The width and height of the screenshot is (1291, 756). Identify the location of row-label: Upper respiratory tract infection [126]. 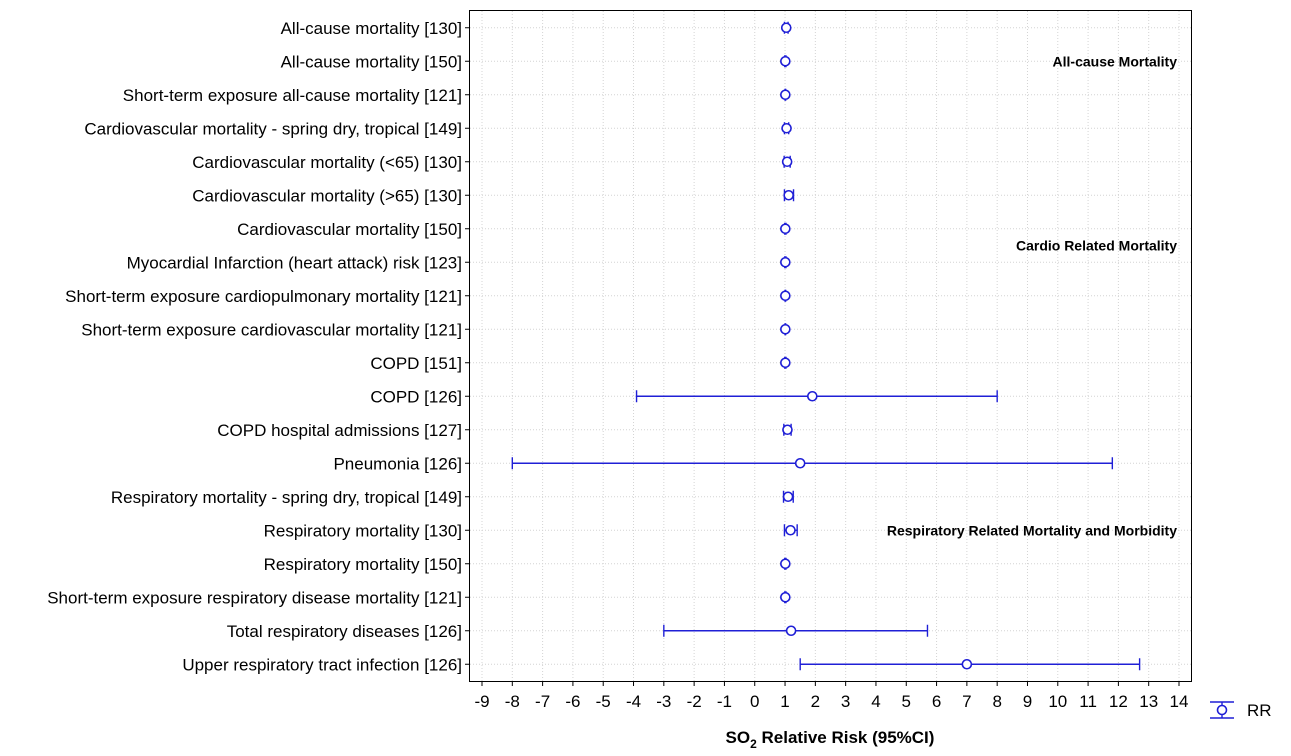
(322, 664).